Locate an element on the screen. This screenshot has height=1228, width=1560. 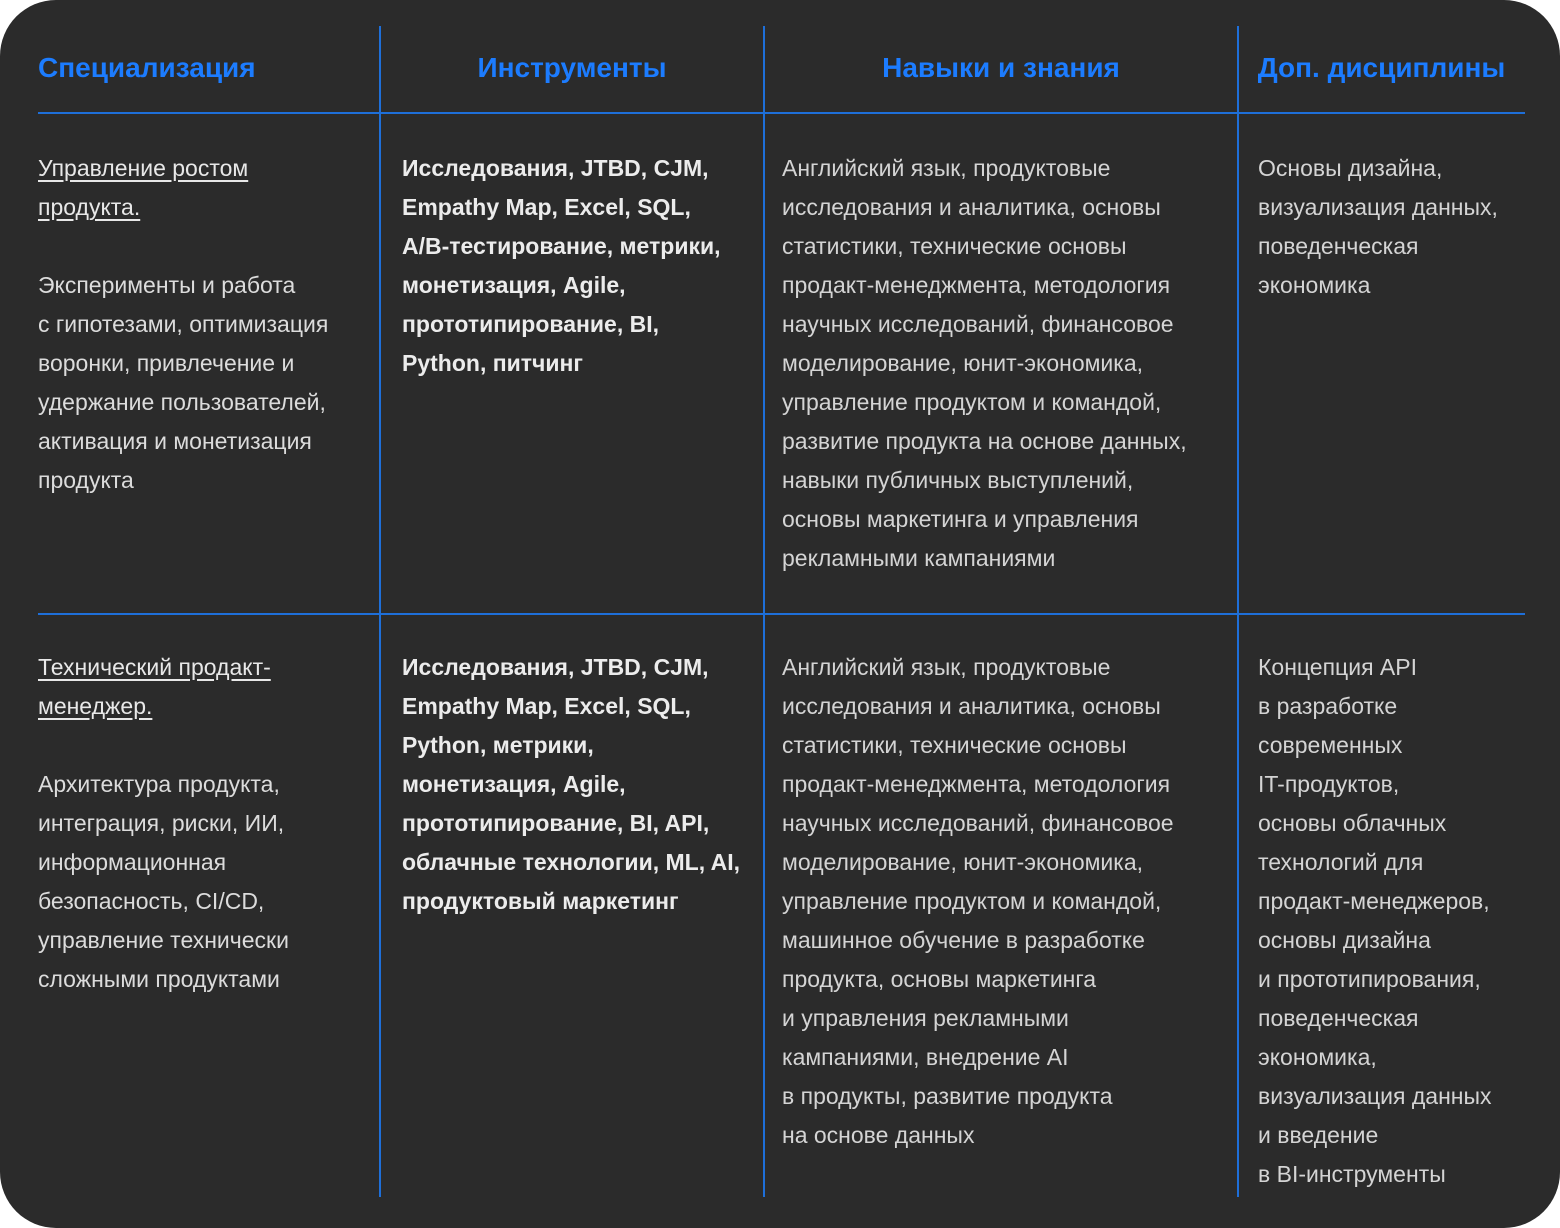
column-header: Специализация is located at coordinates (147, 67).